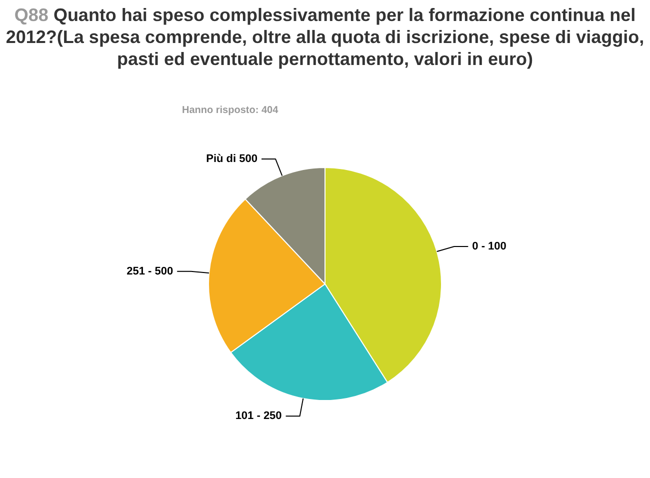 The width and height of the screenshot is (650, 478). Describe the element at coordinates (258, 416) in the screenshot. I see `slice-label: 101 - 250` at that location.